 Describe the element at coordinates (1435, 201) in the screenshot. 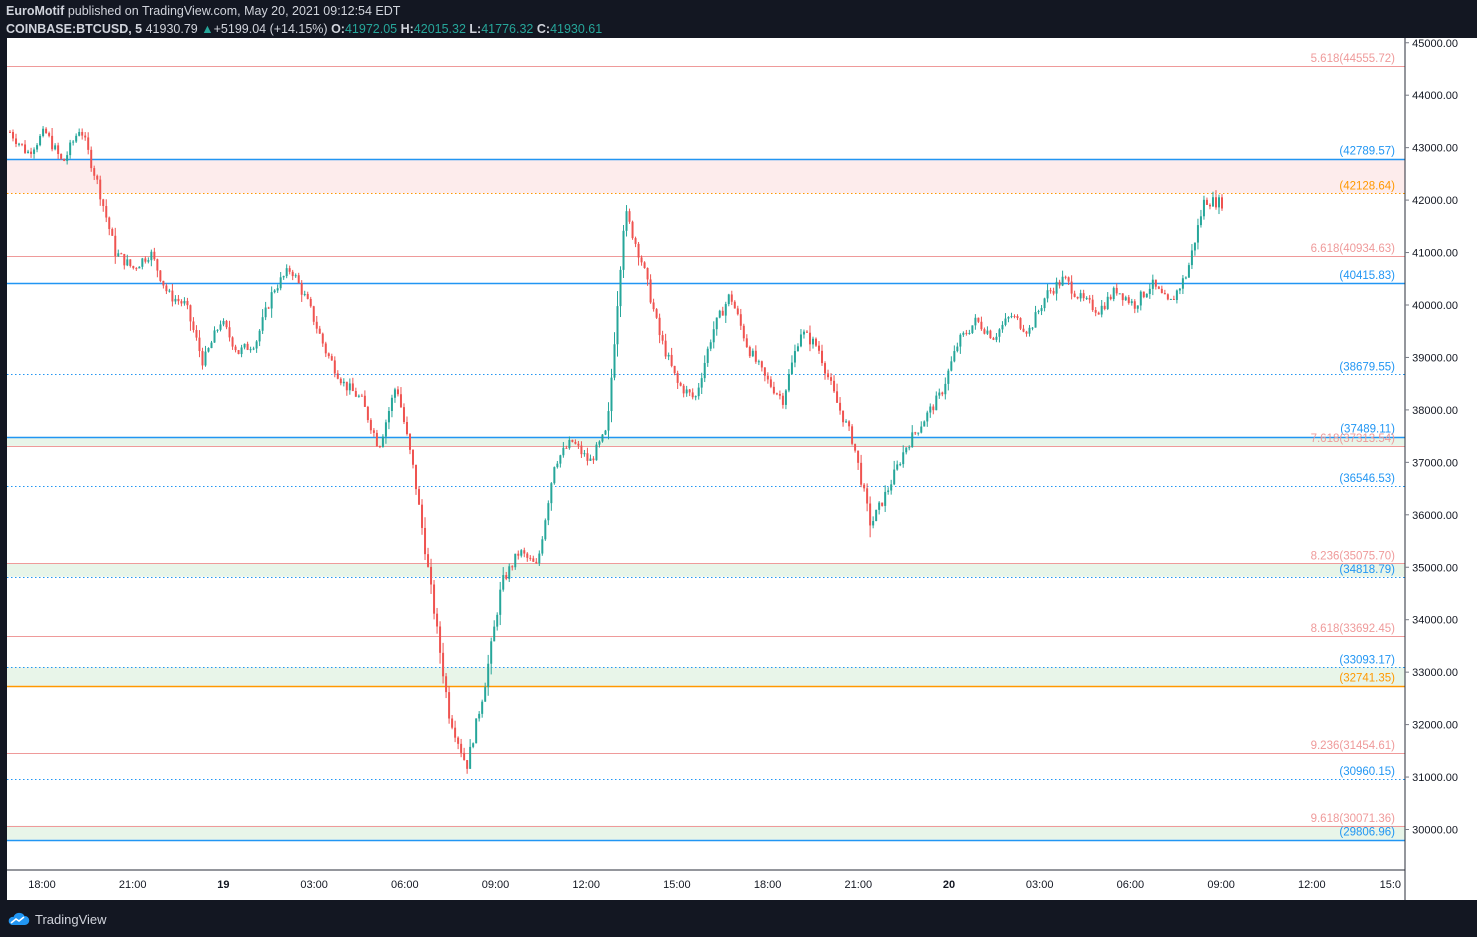

I see `price-tick-label: 42000.00` at that location.